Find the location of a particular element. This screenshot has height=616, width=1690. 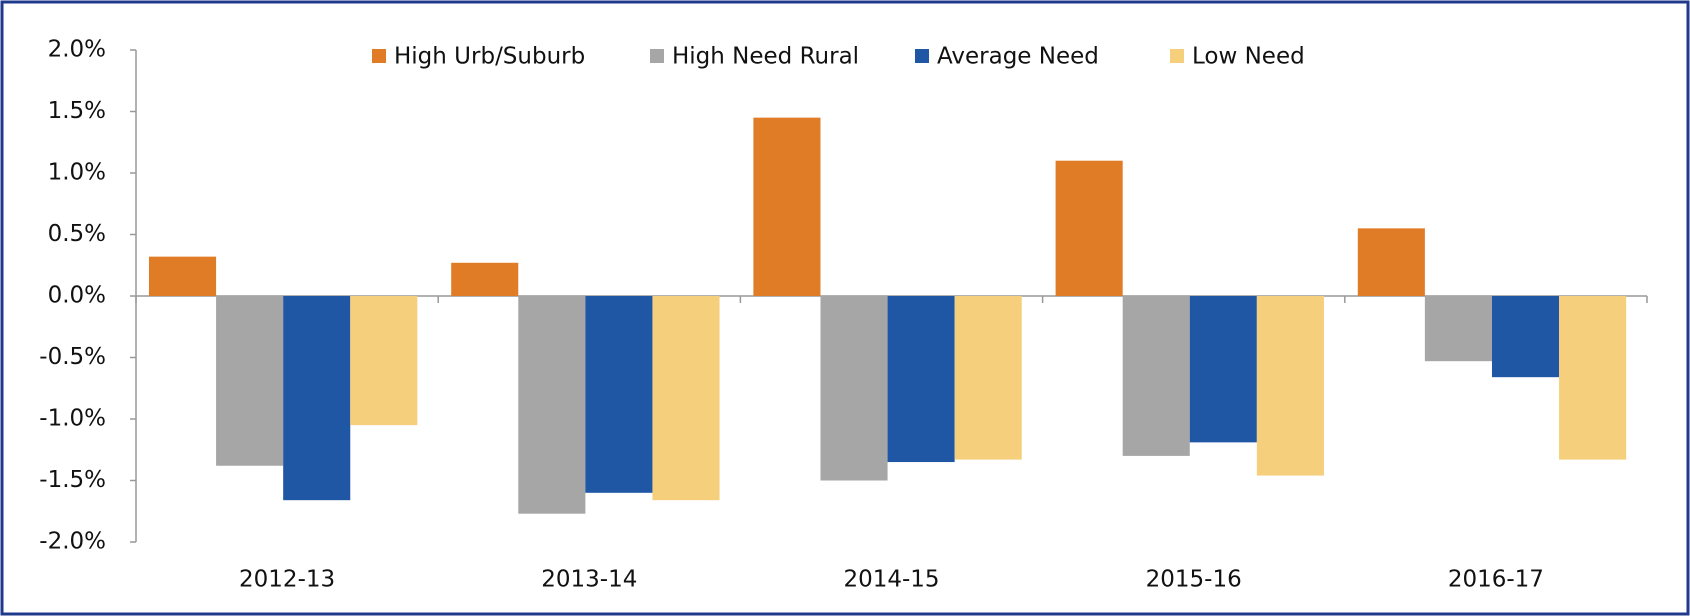

y-tick-label: 0.0% is located at coordinates (77, 296).